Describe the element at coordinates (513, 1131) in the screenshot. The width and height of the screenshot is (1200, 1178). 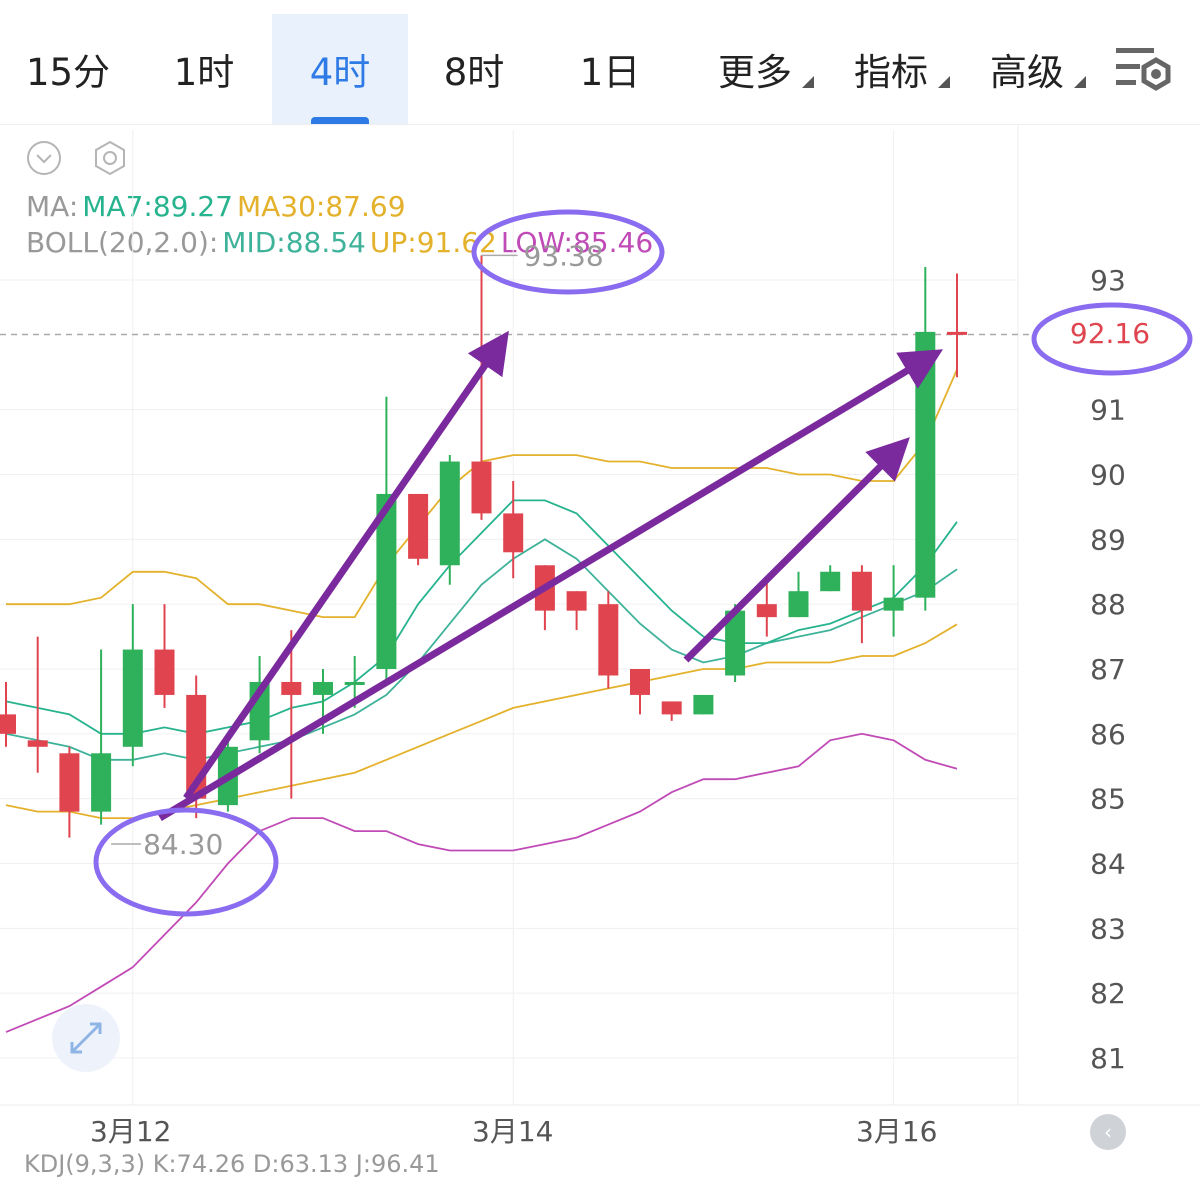
I see `x-tick: 3月14` at that location.